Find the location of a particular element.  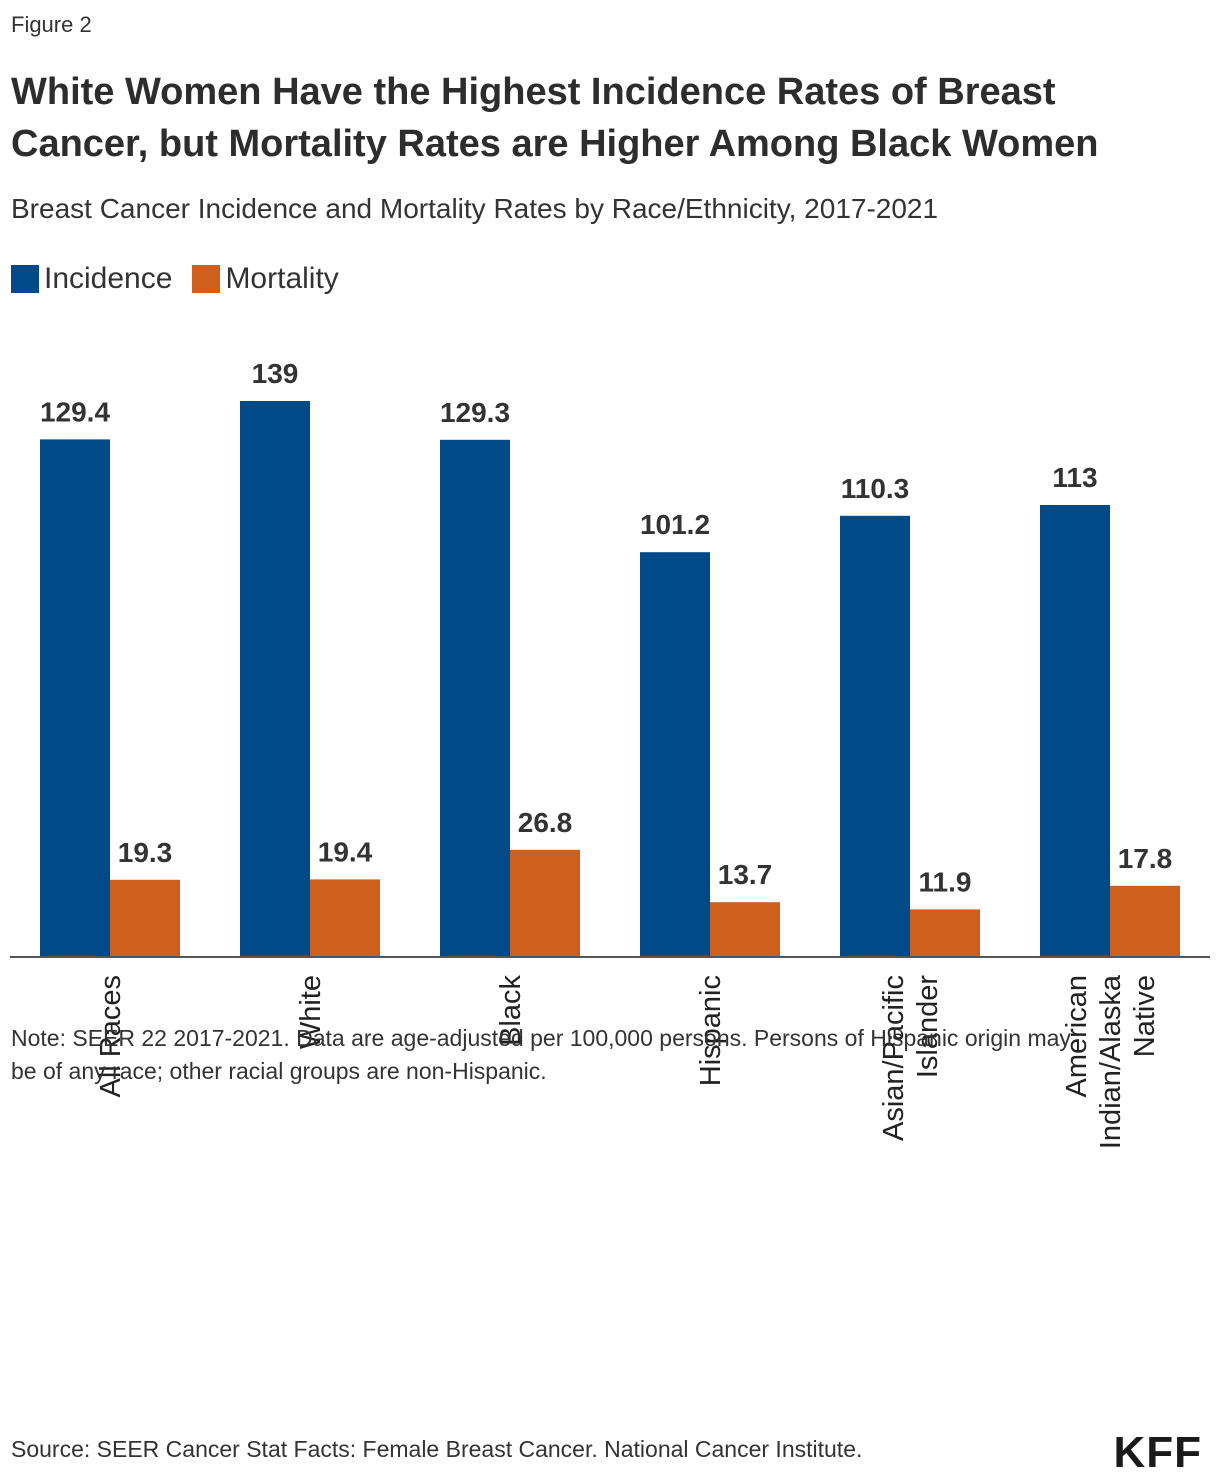

category-label-line-4-0: Asian/Pacific is located at coordinates (894, 1058).